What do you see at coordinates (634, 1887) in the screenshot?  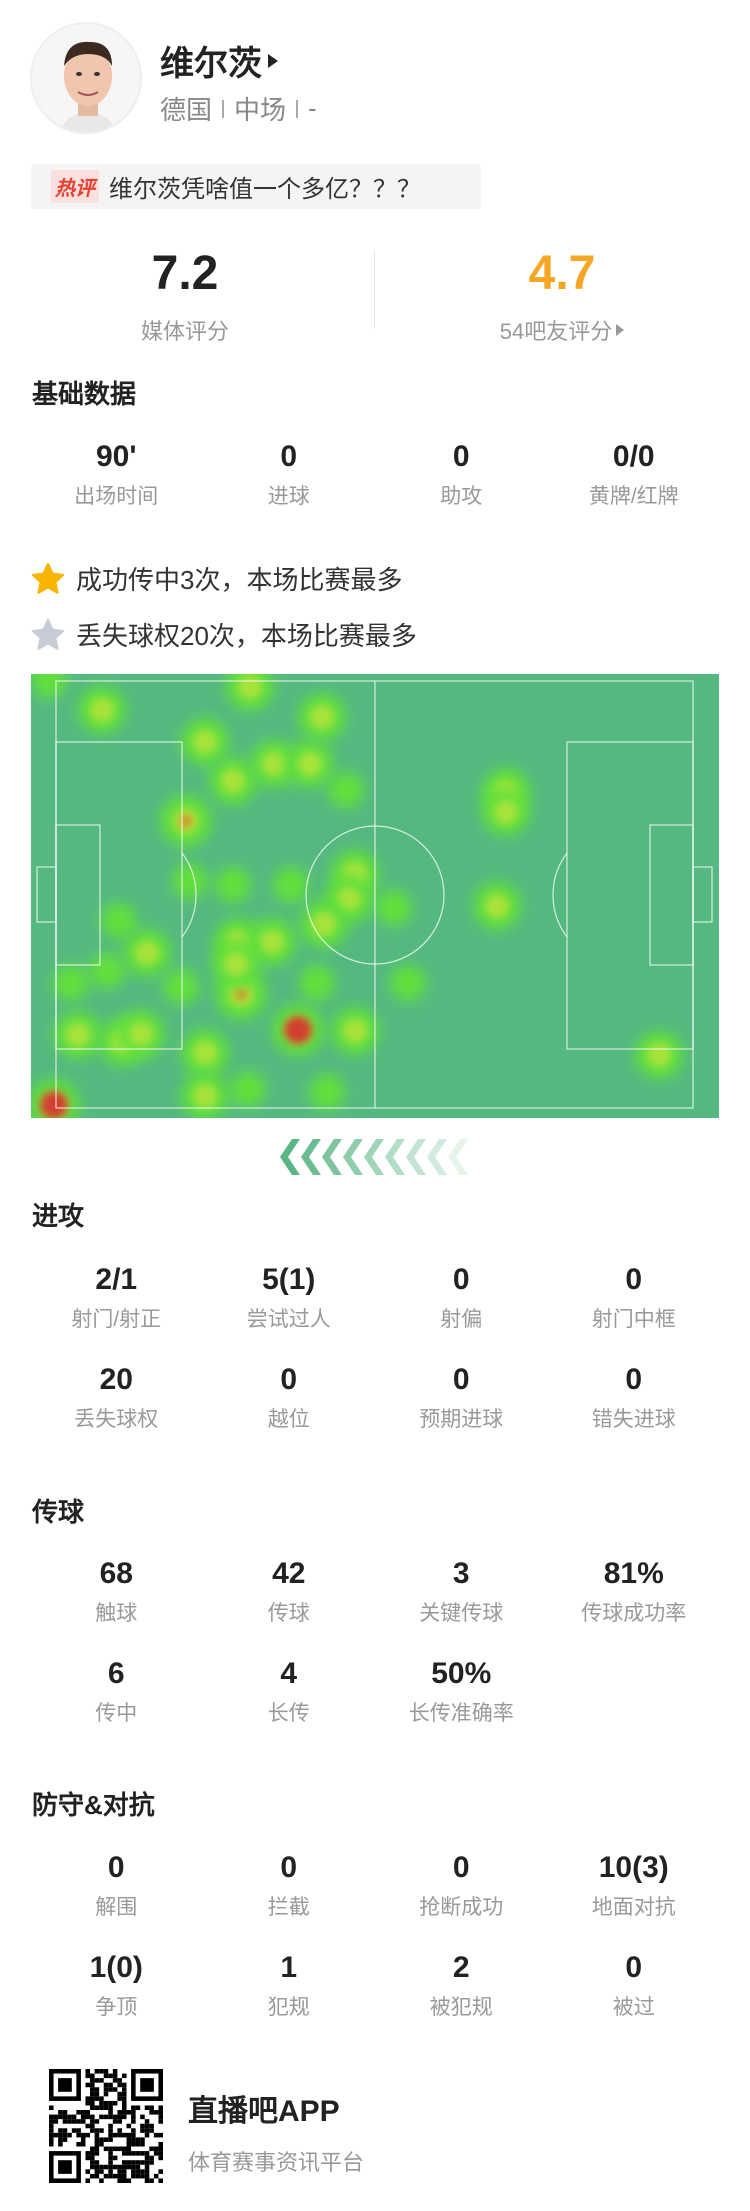 I see `stat-cell: 10(3) 地面对抗` at bounding box center [634, 1887].